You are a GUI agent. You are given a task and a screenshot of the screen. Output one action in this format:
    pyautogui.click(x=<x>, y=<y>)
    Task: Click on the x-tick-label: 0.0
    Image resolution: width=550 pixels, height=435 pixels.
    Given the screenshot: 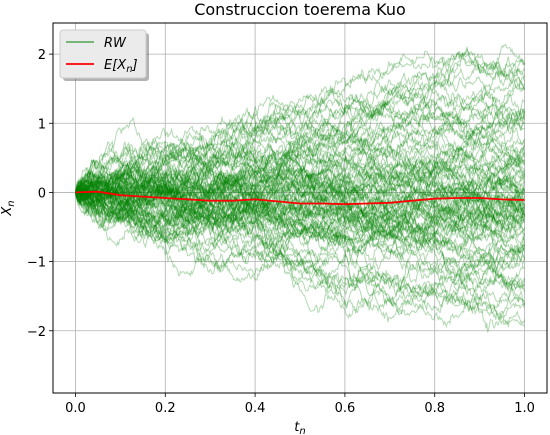 What is the action you would take?
    pyautogui.click(x=75, y=408)
    